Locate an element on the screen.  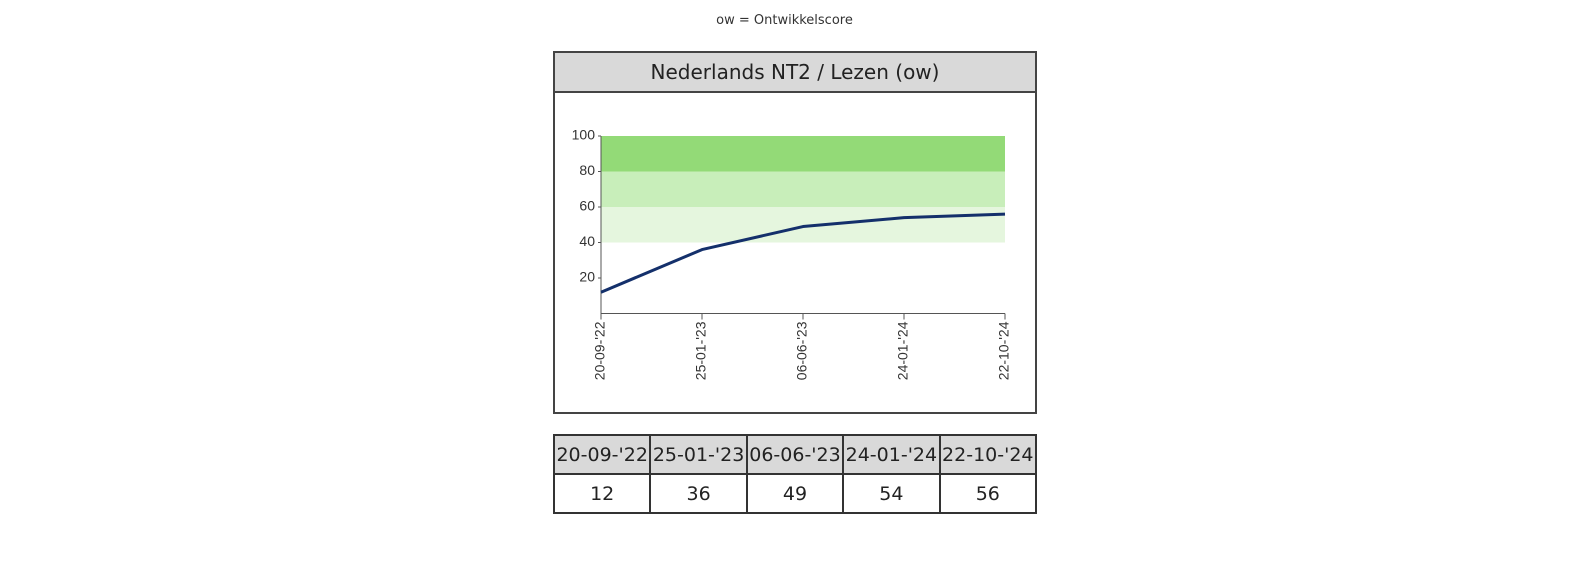
y-tick-label: 40 is located at coordinates (587, 241).